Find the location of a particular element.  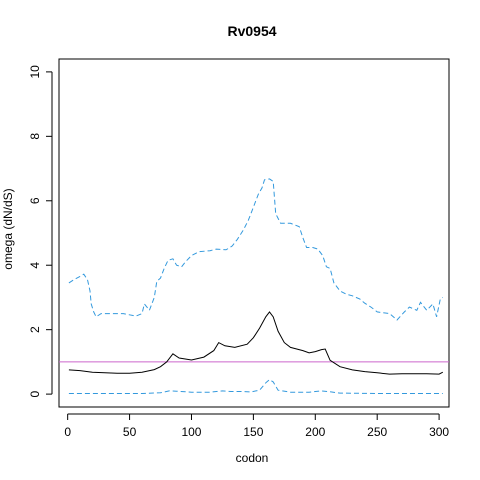

x-tick-label: 300 is located at coordinates (439, 432).